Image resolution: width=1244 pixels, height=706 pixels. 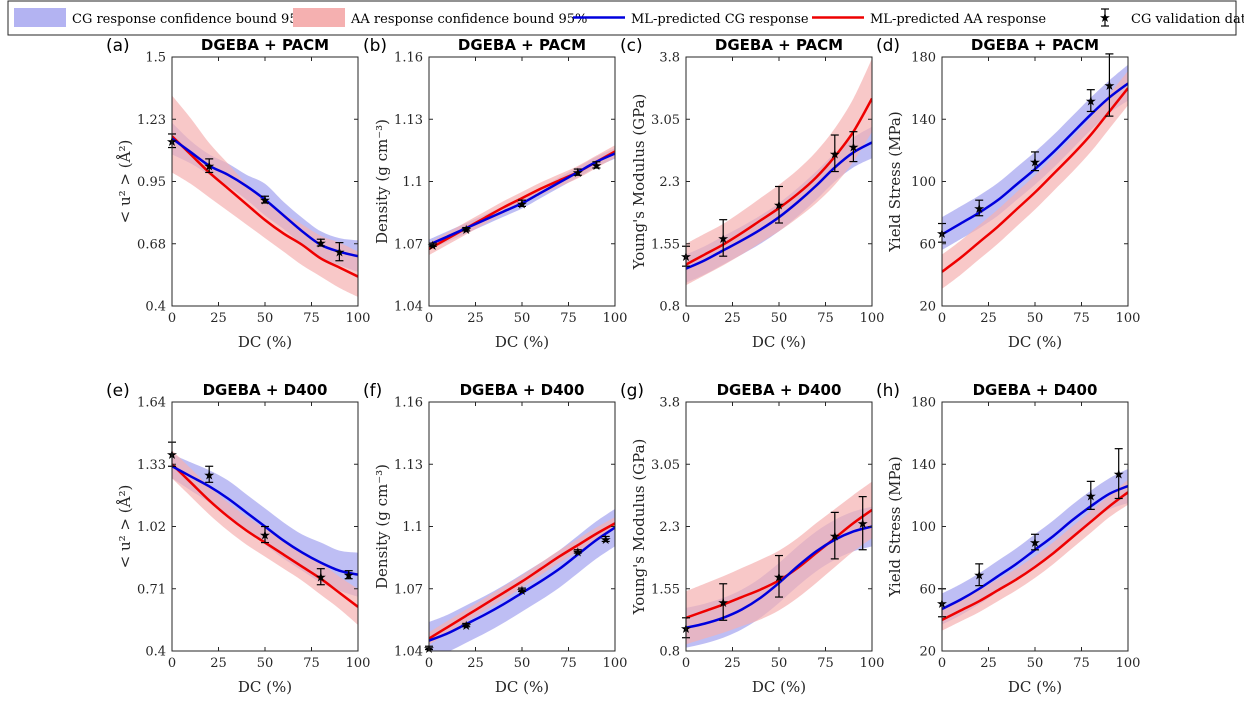 I want to click on y-tick-label: 3.8, so click(x=669, y=58).